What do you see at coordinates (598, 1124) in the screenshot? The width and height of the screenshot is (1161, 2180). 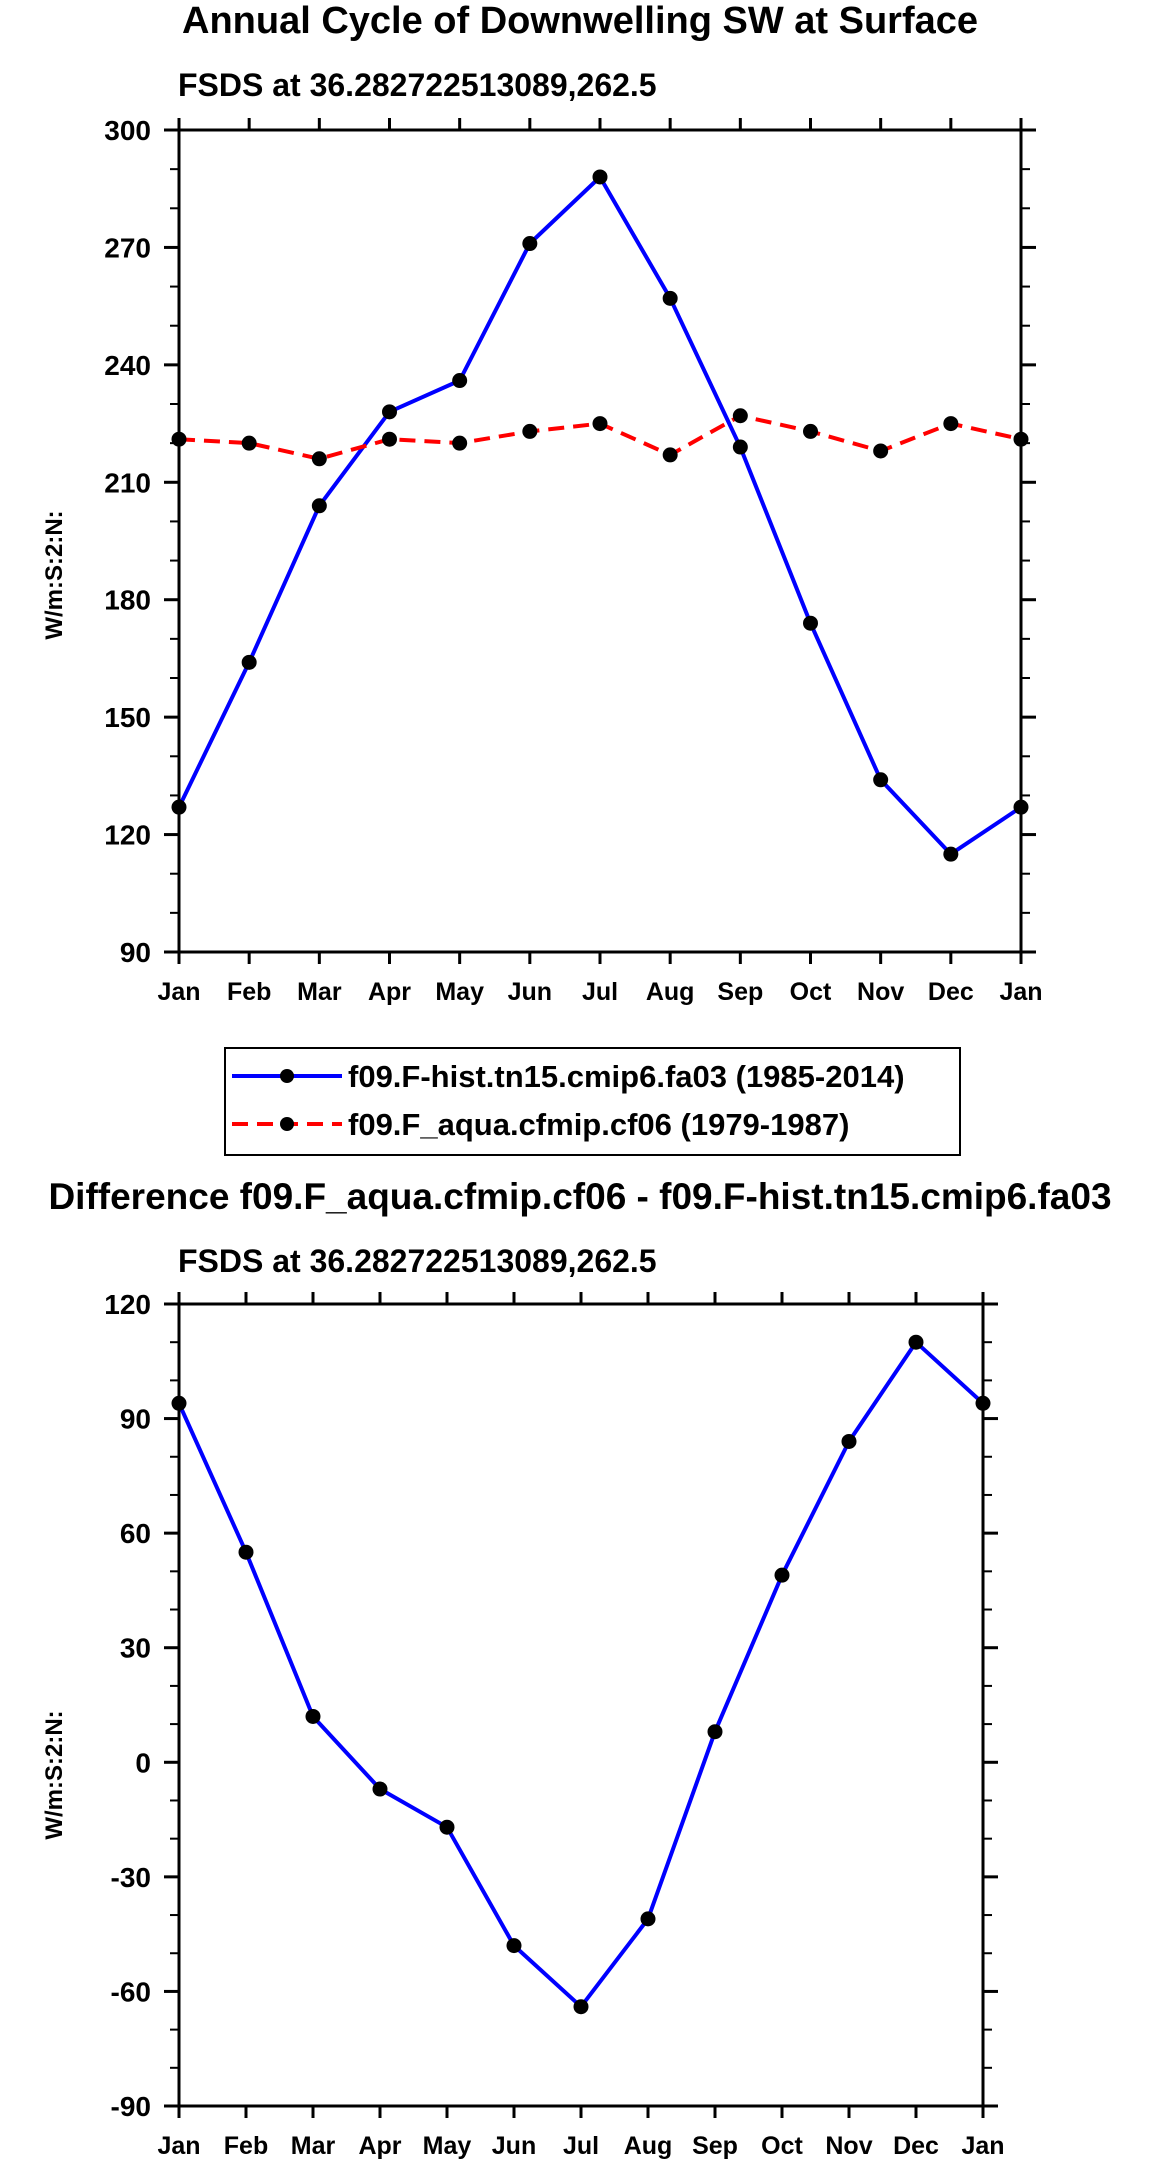 I see `legend-label-series-2: f09.F_aqua.cfmip.cf06 (1979-1987)` at bounding box center [598, 1124].